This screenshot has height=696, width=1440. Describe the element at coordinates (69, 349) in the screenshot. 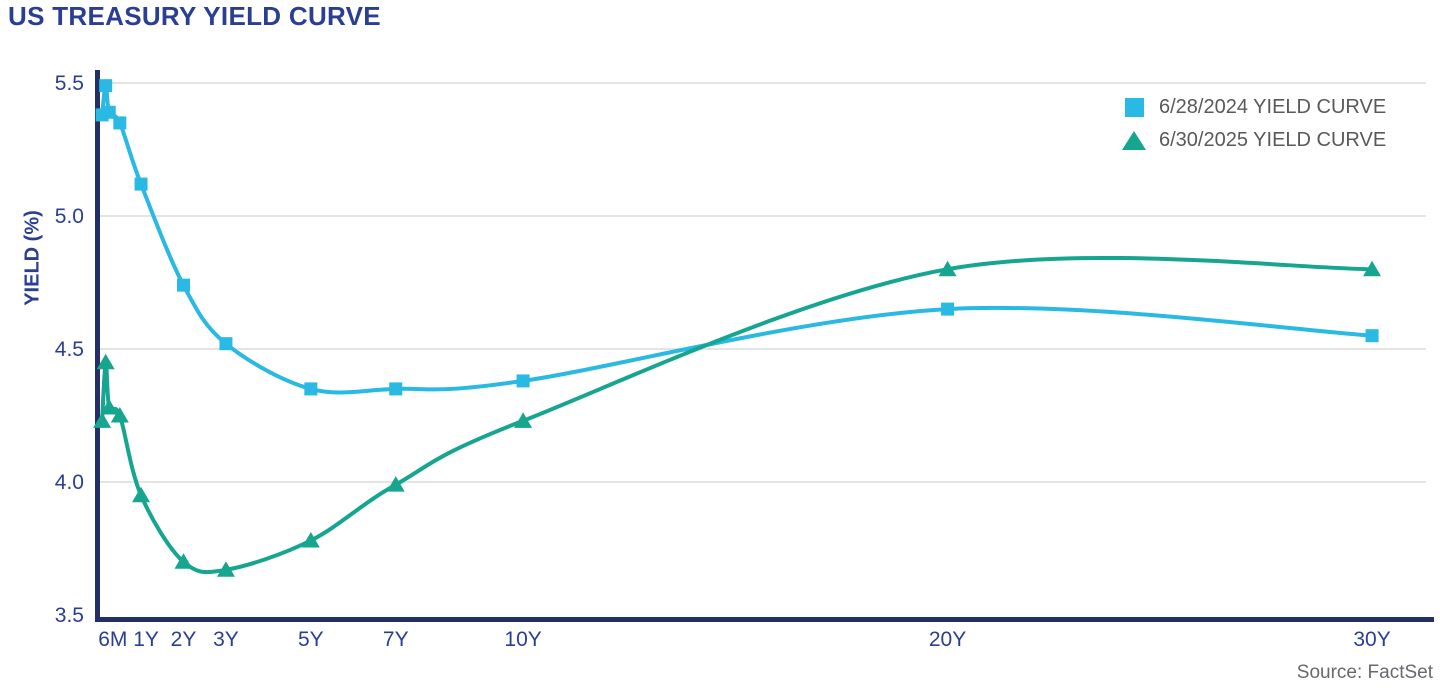

I see `y-tick-label: 4.5` at that location.